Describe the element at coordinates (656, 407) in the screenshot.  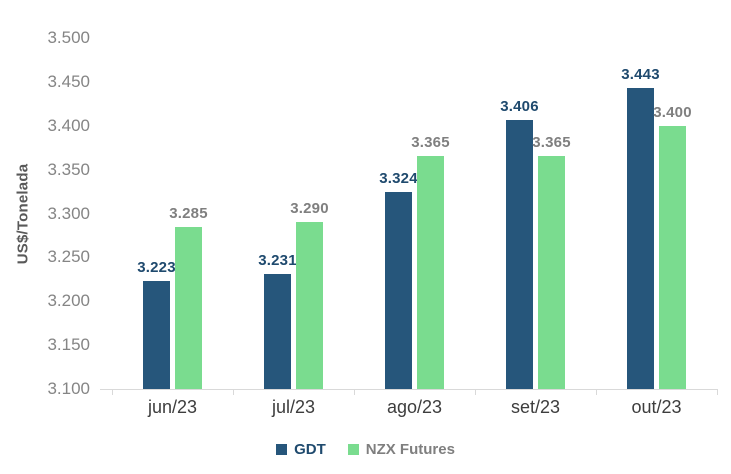
I see `x-axis-label-out-23: out/23` at that location.